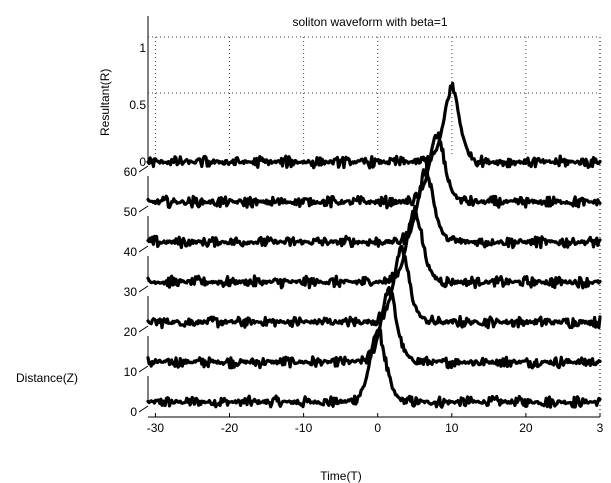  I want to click on series-line-z30, so click(374, 247).